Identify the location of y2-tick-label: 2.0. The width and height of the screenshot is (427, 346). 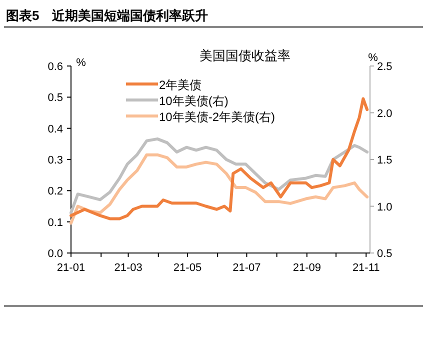
(384, 114).